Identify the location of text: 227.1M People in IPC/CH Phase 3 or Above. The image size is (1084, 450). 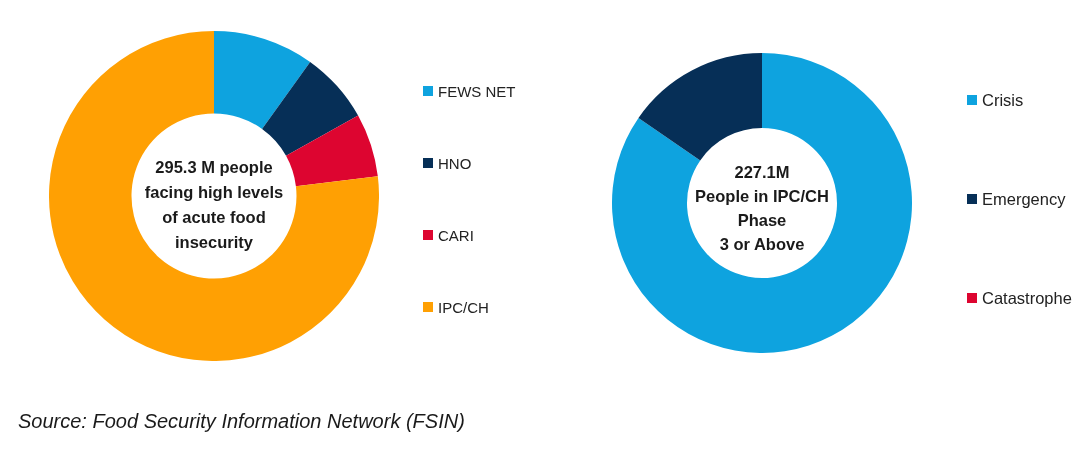
(762, 208).